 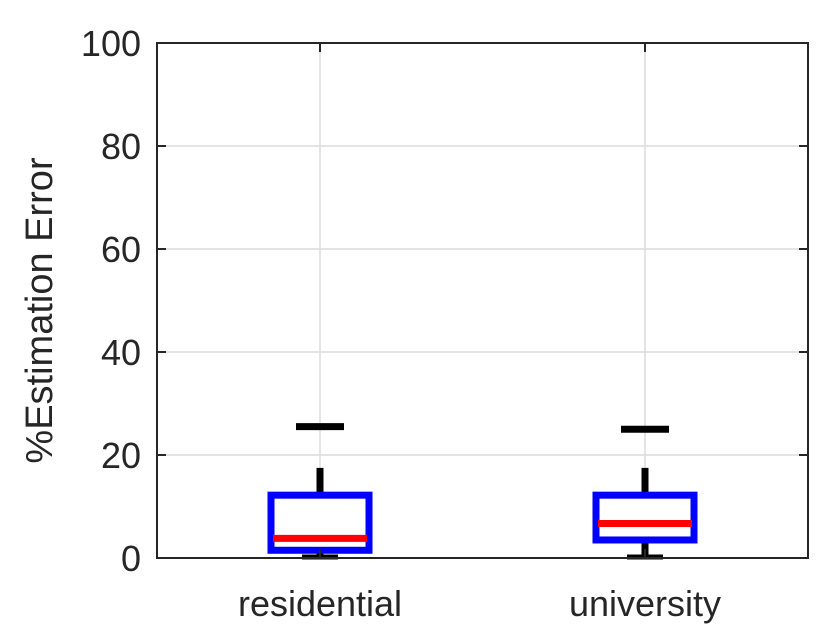 What do you see at coordinates (131, 558) in the screenshot?
I see `y-tick-label: 0` at bounding box center [131, 558].